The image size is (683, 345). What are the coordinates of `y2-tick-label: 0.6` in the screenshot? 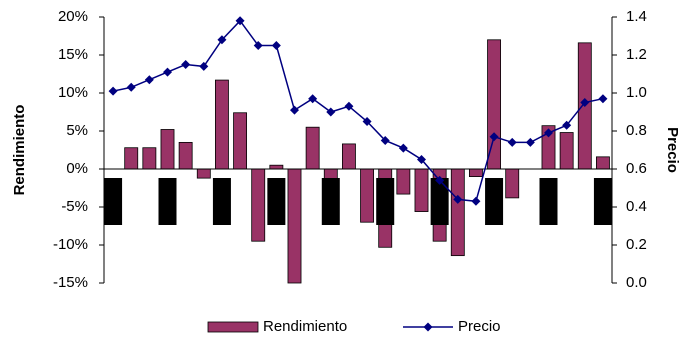 It's located at (636, 168).